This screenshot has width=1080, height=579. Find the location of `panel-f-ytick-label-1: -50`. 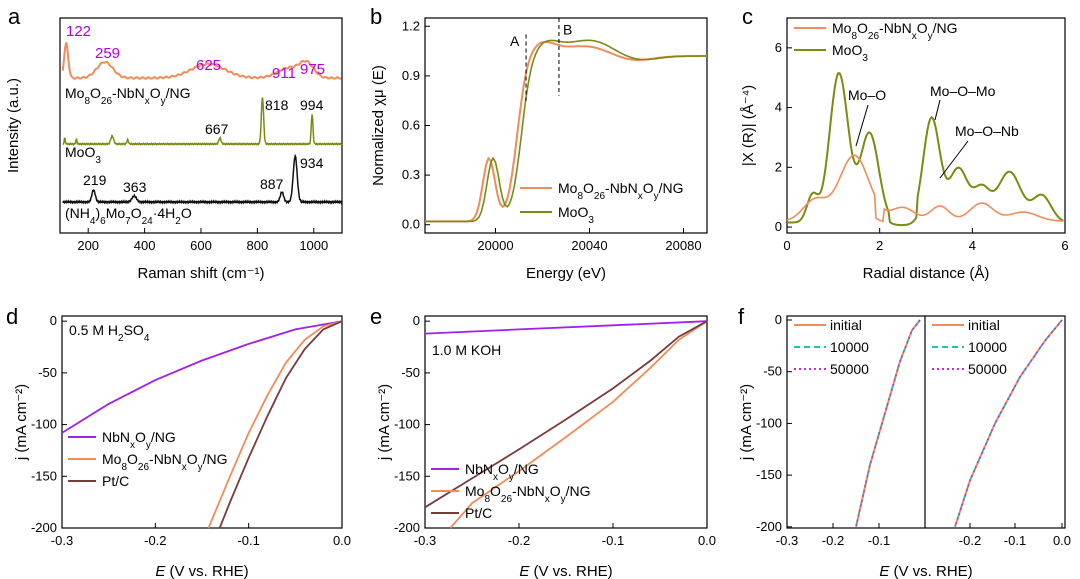

panel-f-ytick-label-1: -50 is located at coordinates (772, 371).